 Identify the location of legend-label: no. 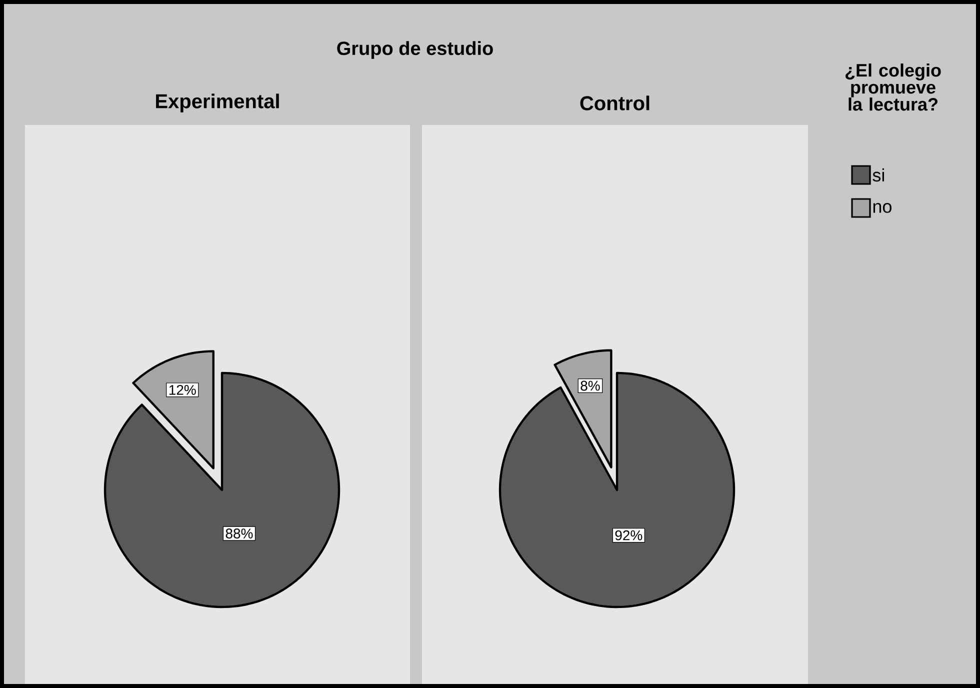
(882, 208).